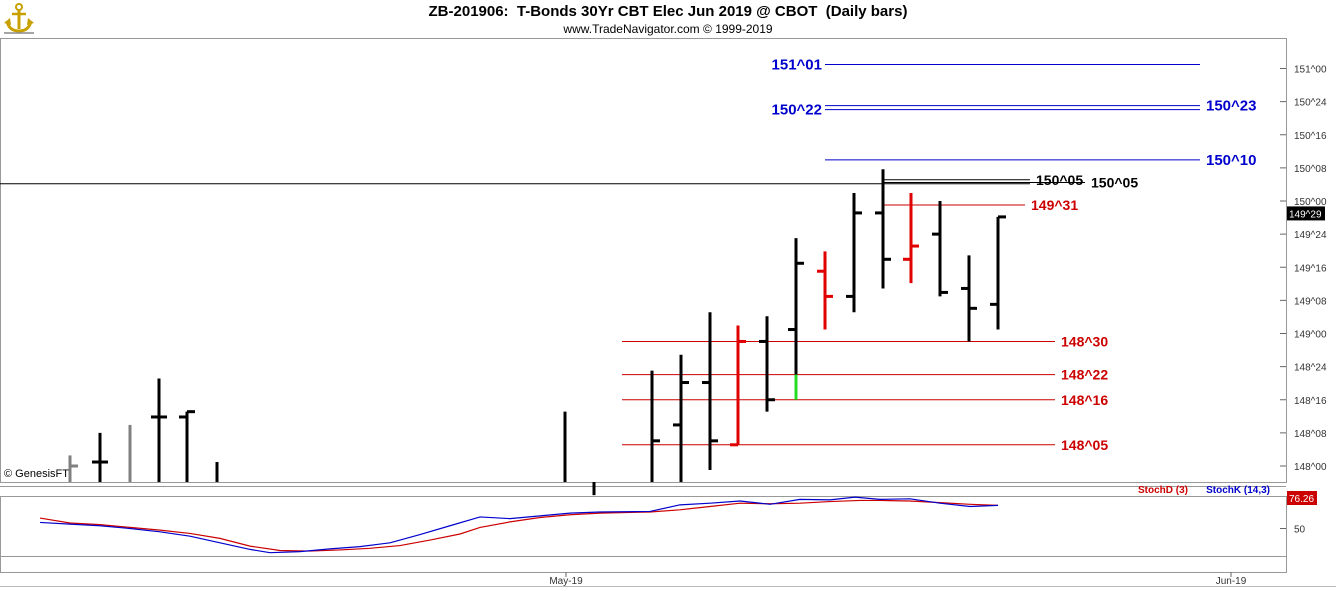 The width and height of the screenshot is (1336, 591). I want to click on separator, so click(643, 490).